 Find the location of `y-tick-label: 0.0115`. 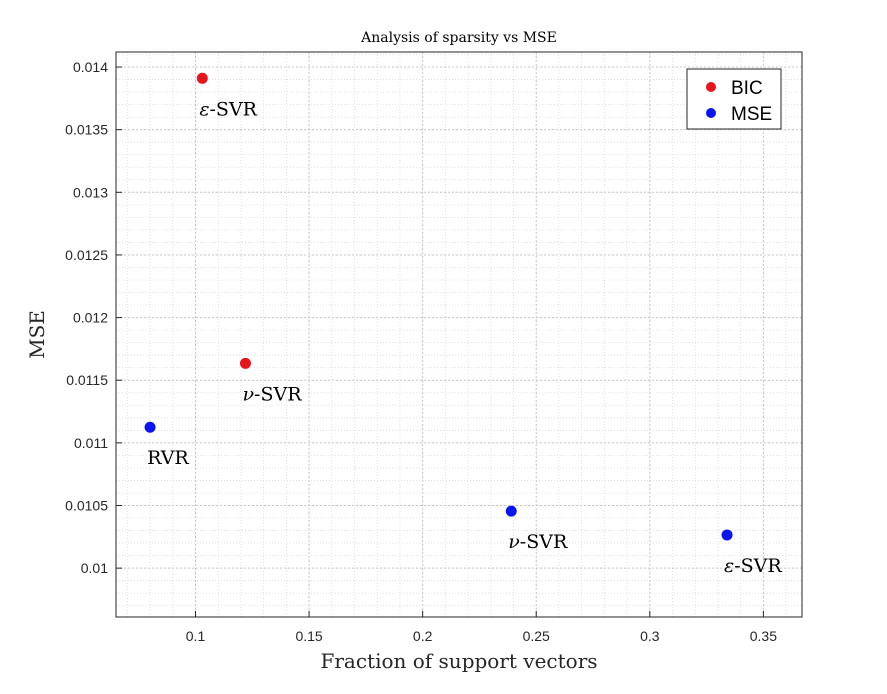

y-tick-label: 0.0115 is located at coordinates (87, 380).